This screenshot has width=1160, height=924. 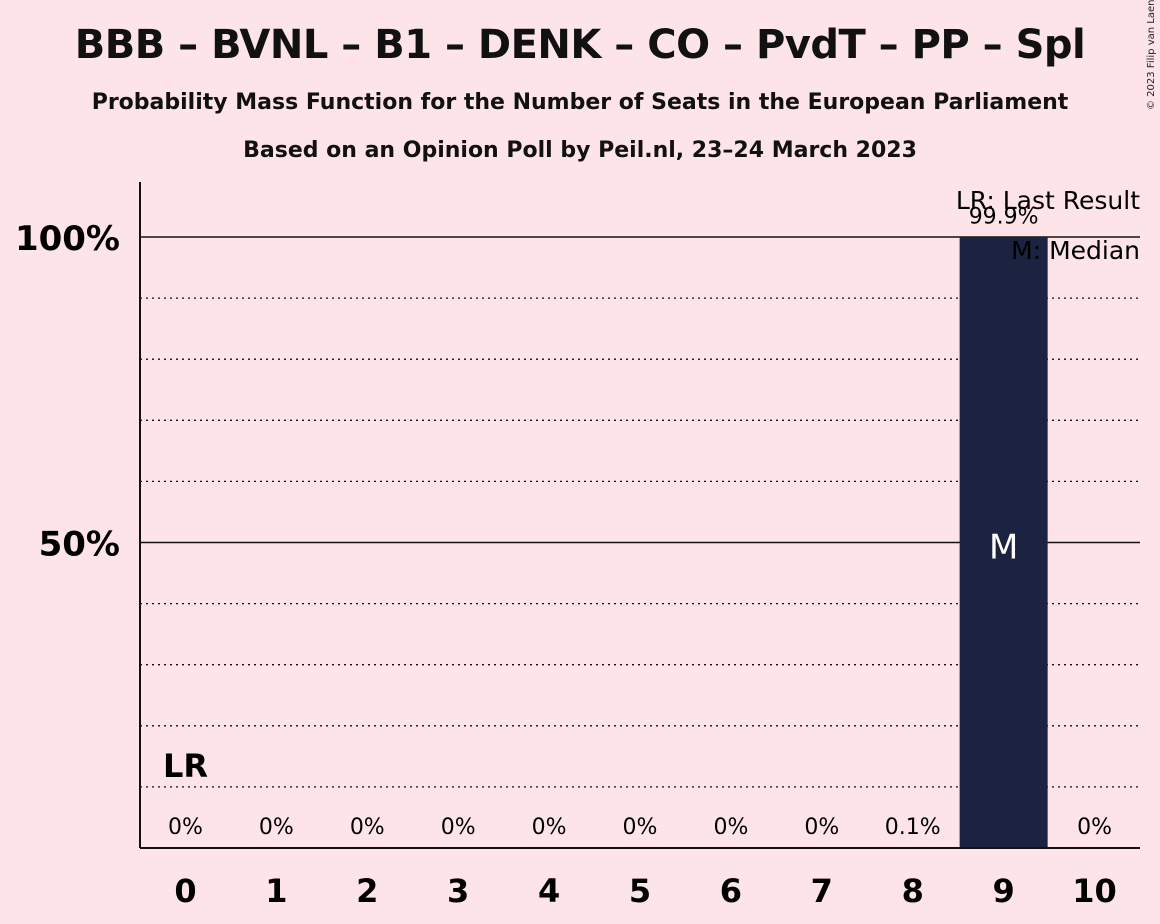 What do you see at coordinates (1004, 891) in the screenshot?
I see `x-tick-label: 9` at bounding box center [1004, 891].